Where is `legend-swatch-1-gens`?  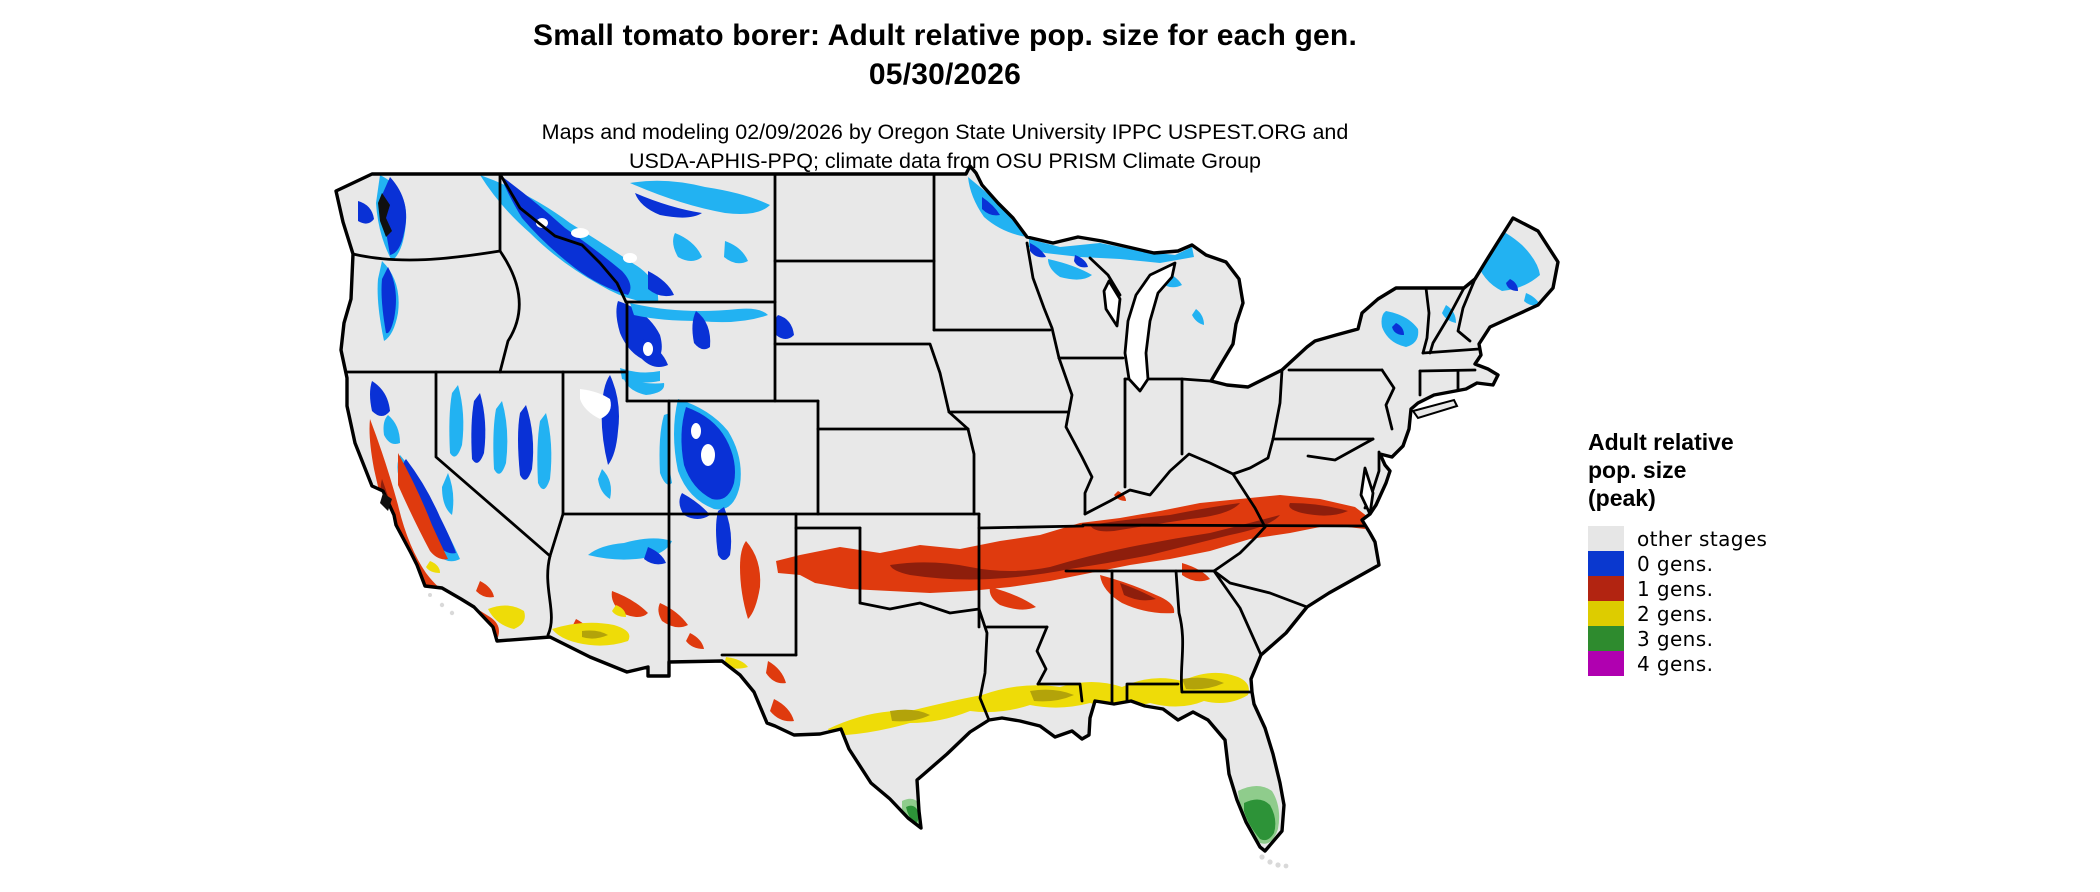 legend-swatch-1-gens is located at coordinates (1606, 589).